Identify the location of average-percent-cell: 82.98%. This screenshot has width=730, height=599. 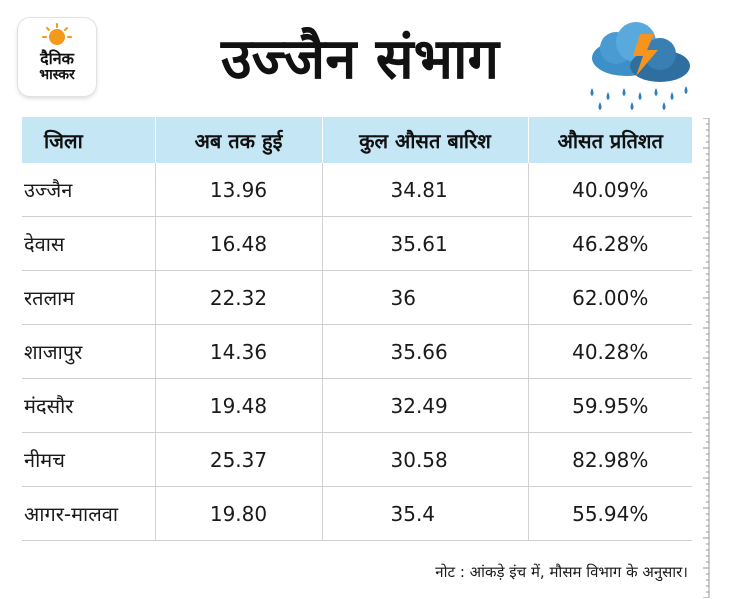
(609, 459).